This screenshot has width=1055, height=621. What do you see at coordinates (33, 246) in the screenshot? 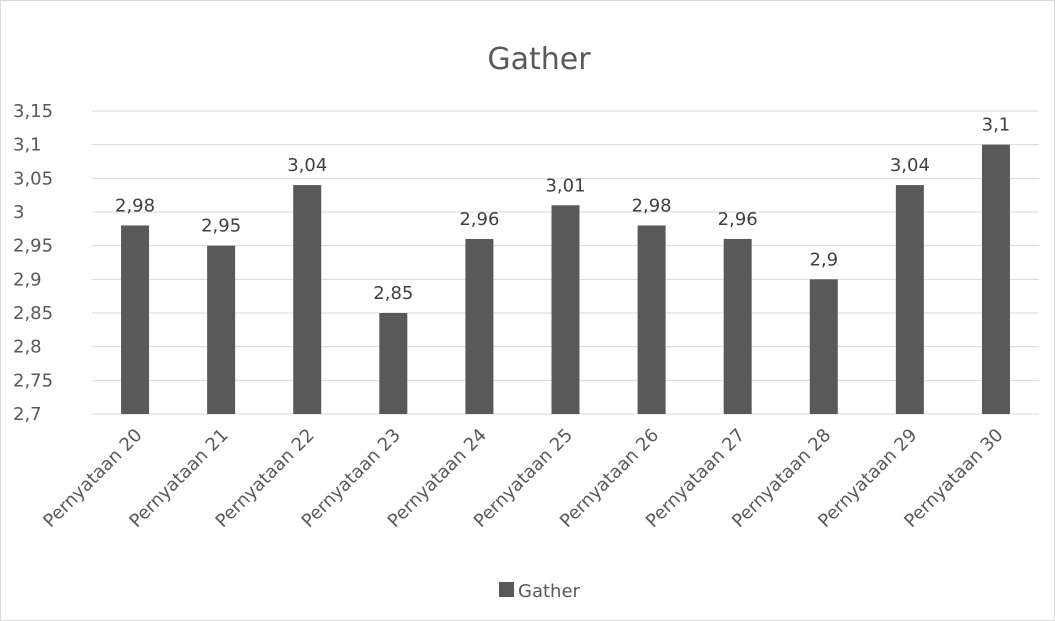
I see `y-tick-label: 2,95` at bounding box center [33, 246].